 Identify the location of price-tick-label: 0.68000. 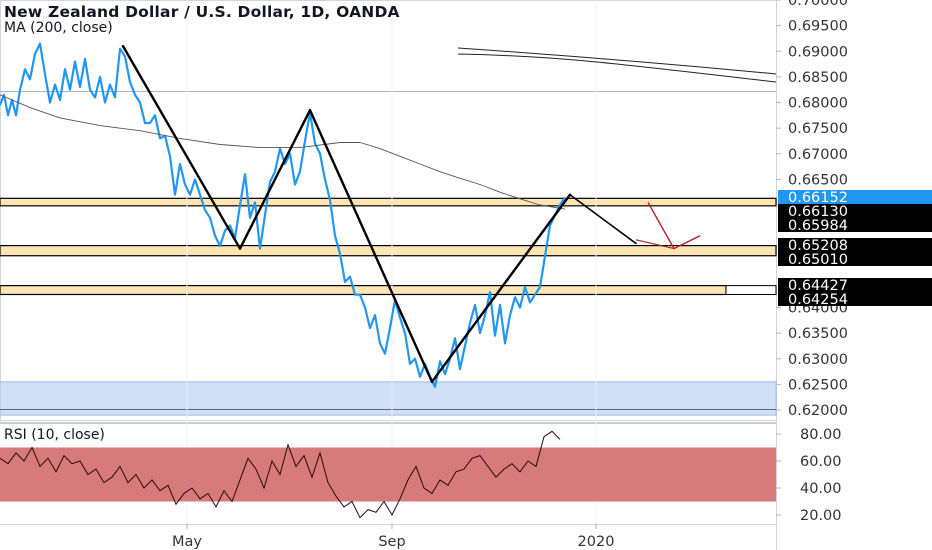
(818, 104).